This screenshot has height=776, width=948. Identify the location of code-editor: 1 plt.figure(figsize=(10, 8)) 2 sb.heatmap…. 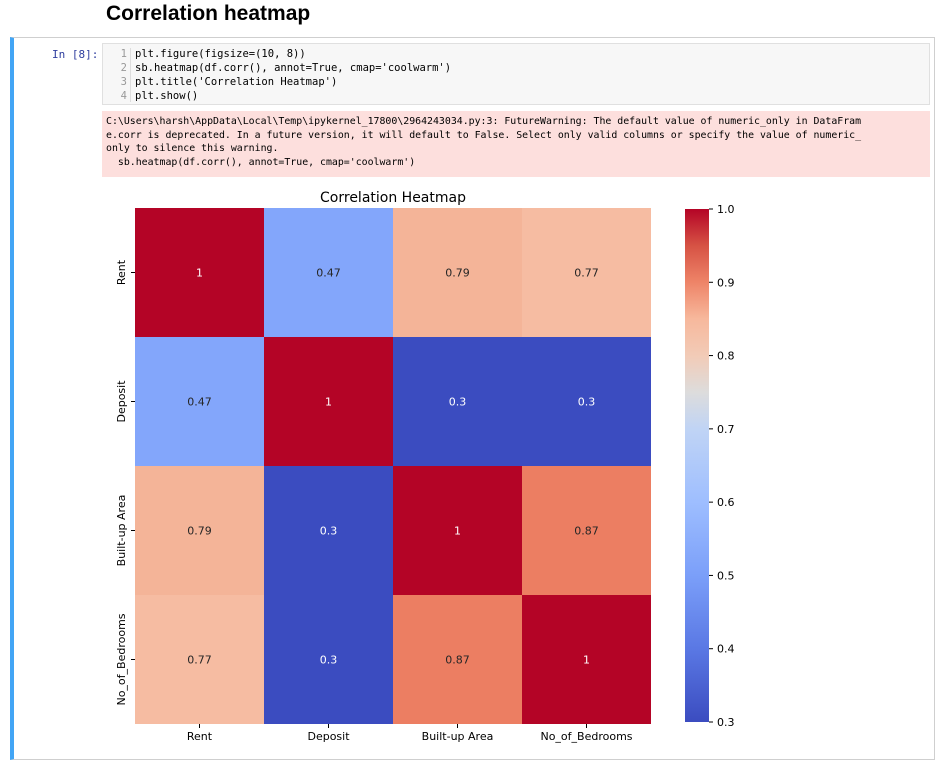
(516, 74).